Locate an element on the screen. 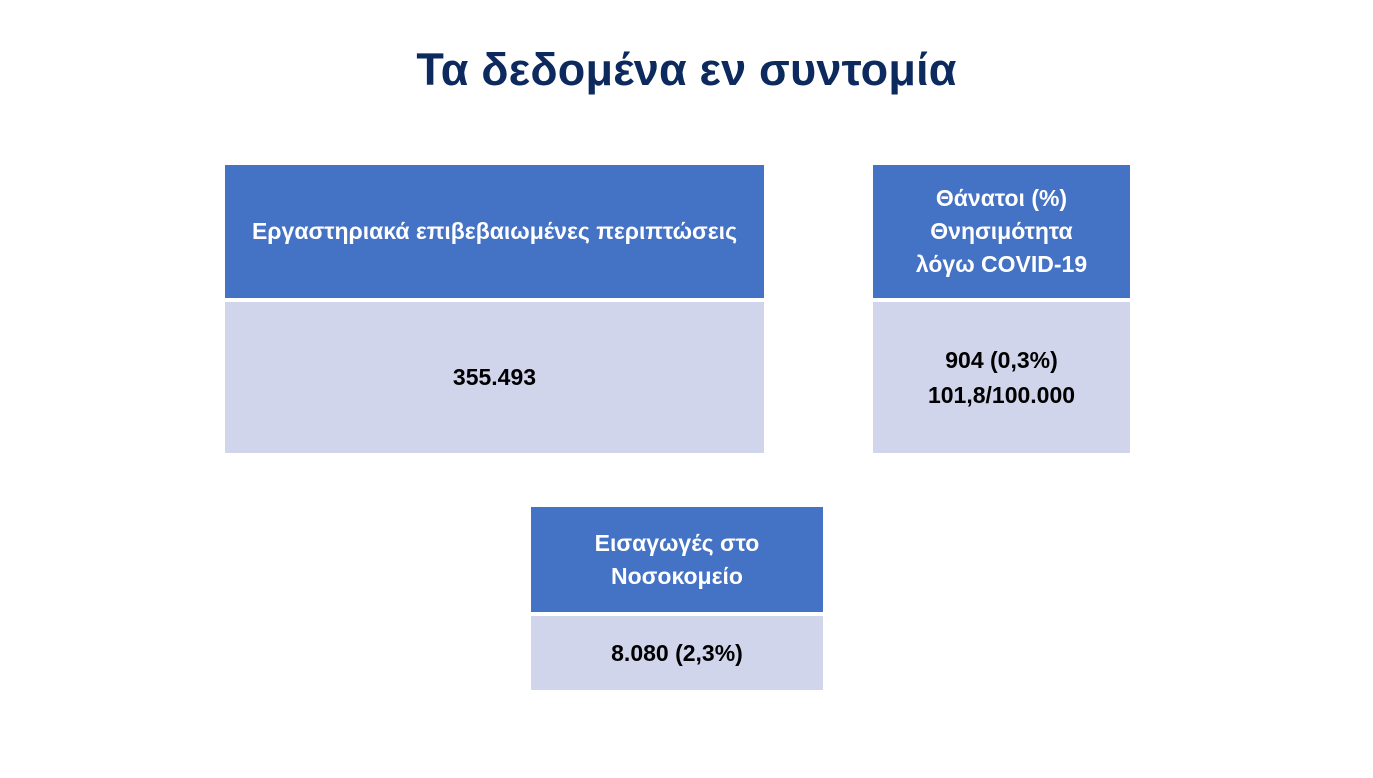  card-value-box: 355.493 is located at coordinates (494, 375).